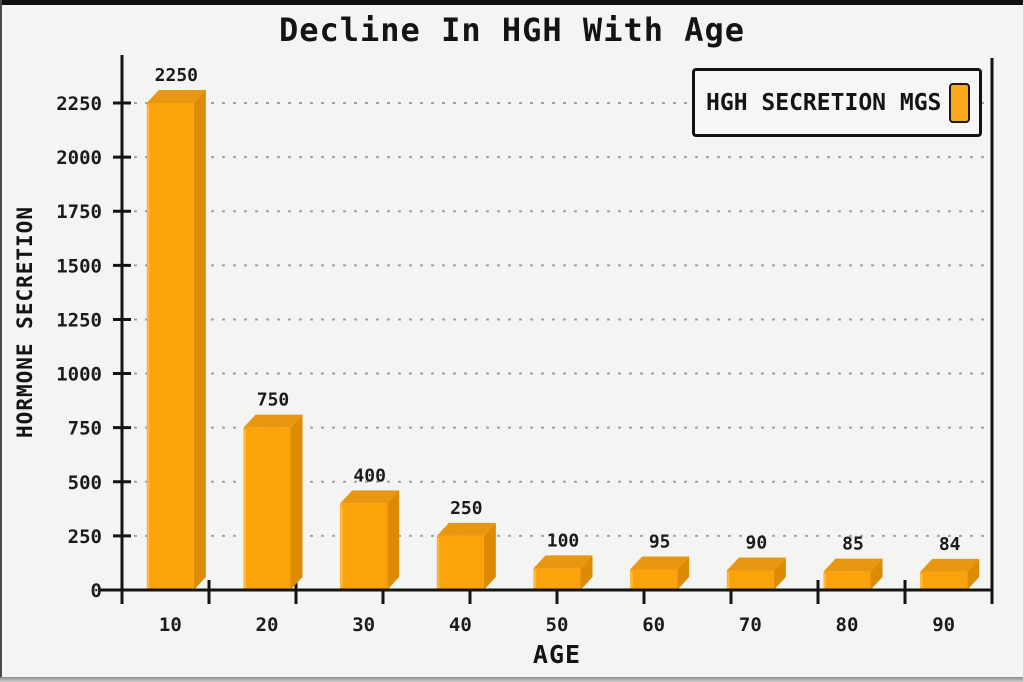  Describe the element at coordinates (96, 591) in the screenshot. I see `y-tick-label: 0` at that location.